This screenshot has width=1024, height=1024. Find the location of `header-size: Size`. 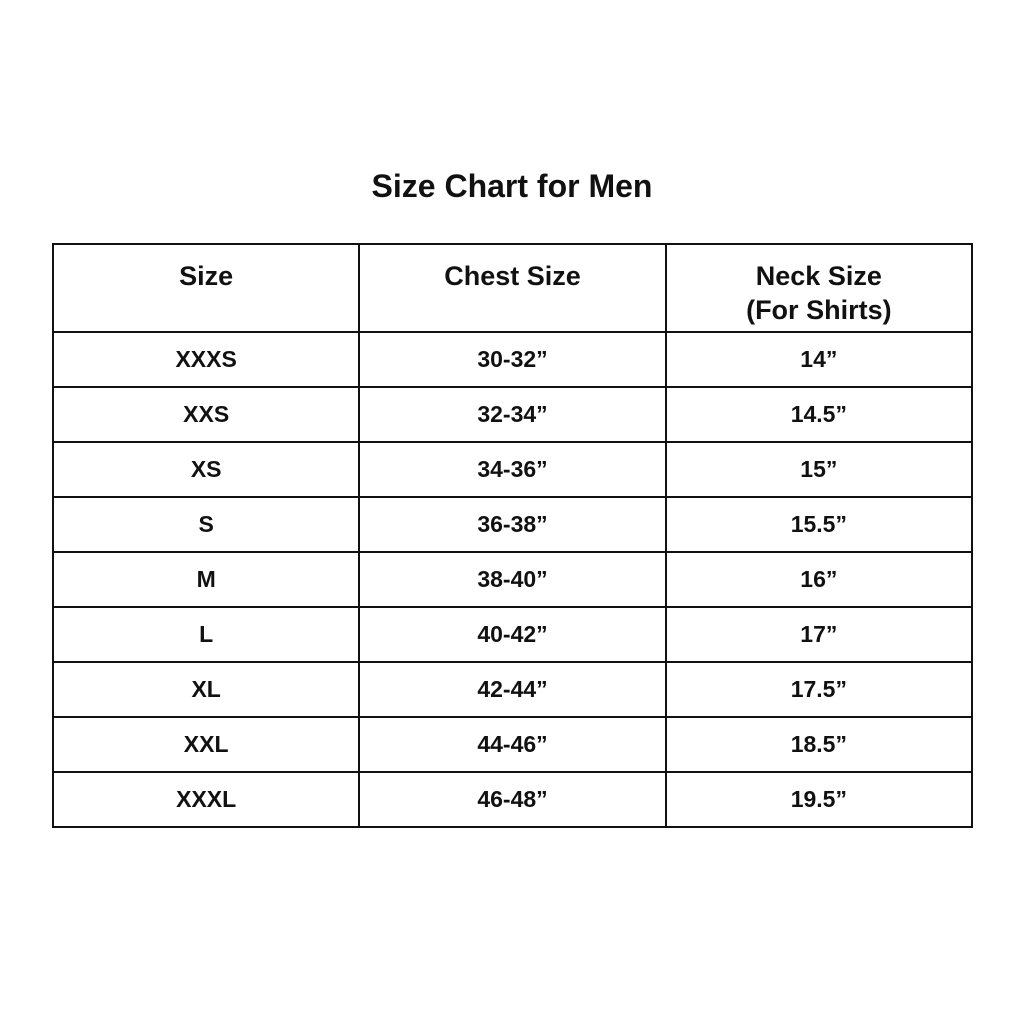

header-size: Size is located at coordinates (206, 288).